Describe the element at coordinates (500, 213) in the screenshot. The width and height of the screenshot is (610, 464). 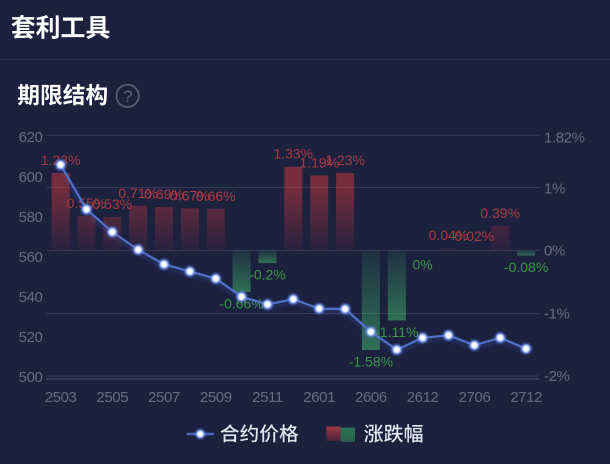
I see `svg-text: 0.39%` at that location.